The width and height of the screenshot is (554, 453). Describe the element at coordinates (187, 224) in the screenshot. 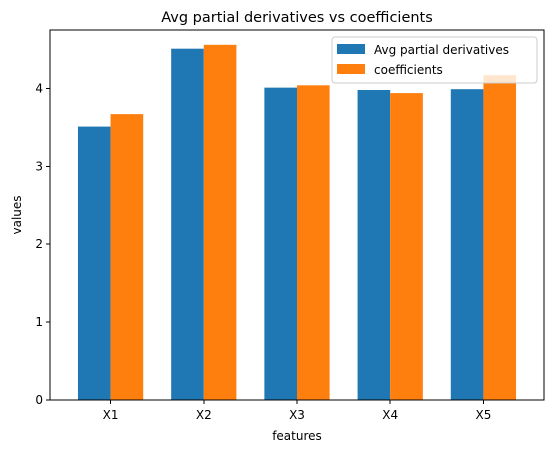

I see `bar-avg-partial-derivatives-x2` at that location.